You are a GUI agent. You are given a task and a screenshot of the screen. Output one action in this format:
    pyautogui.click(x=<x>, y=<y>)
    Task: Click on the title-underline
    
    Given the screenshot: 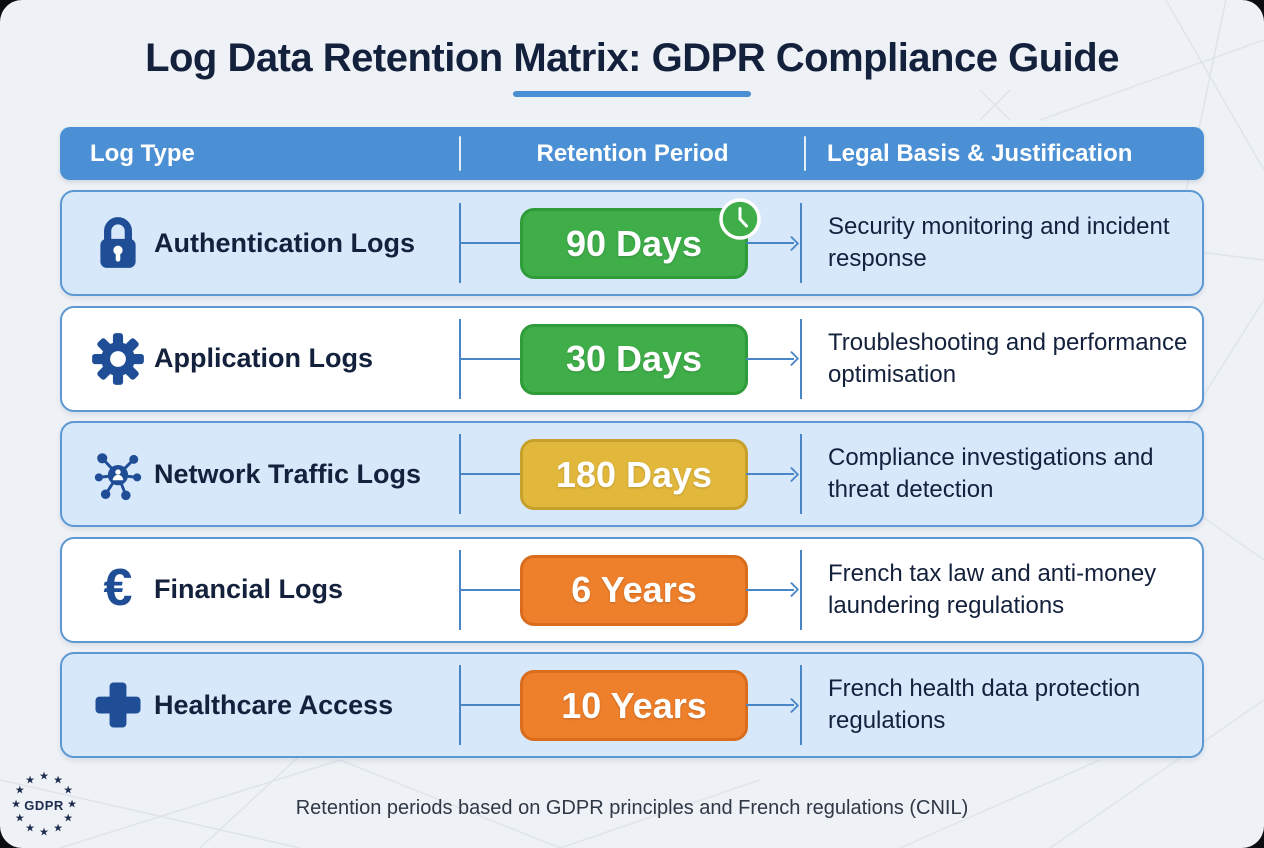 What is the action you would take?
    pyautogui.click(x=632, y=94)
    